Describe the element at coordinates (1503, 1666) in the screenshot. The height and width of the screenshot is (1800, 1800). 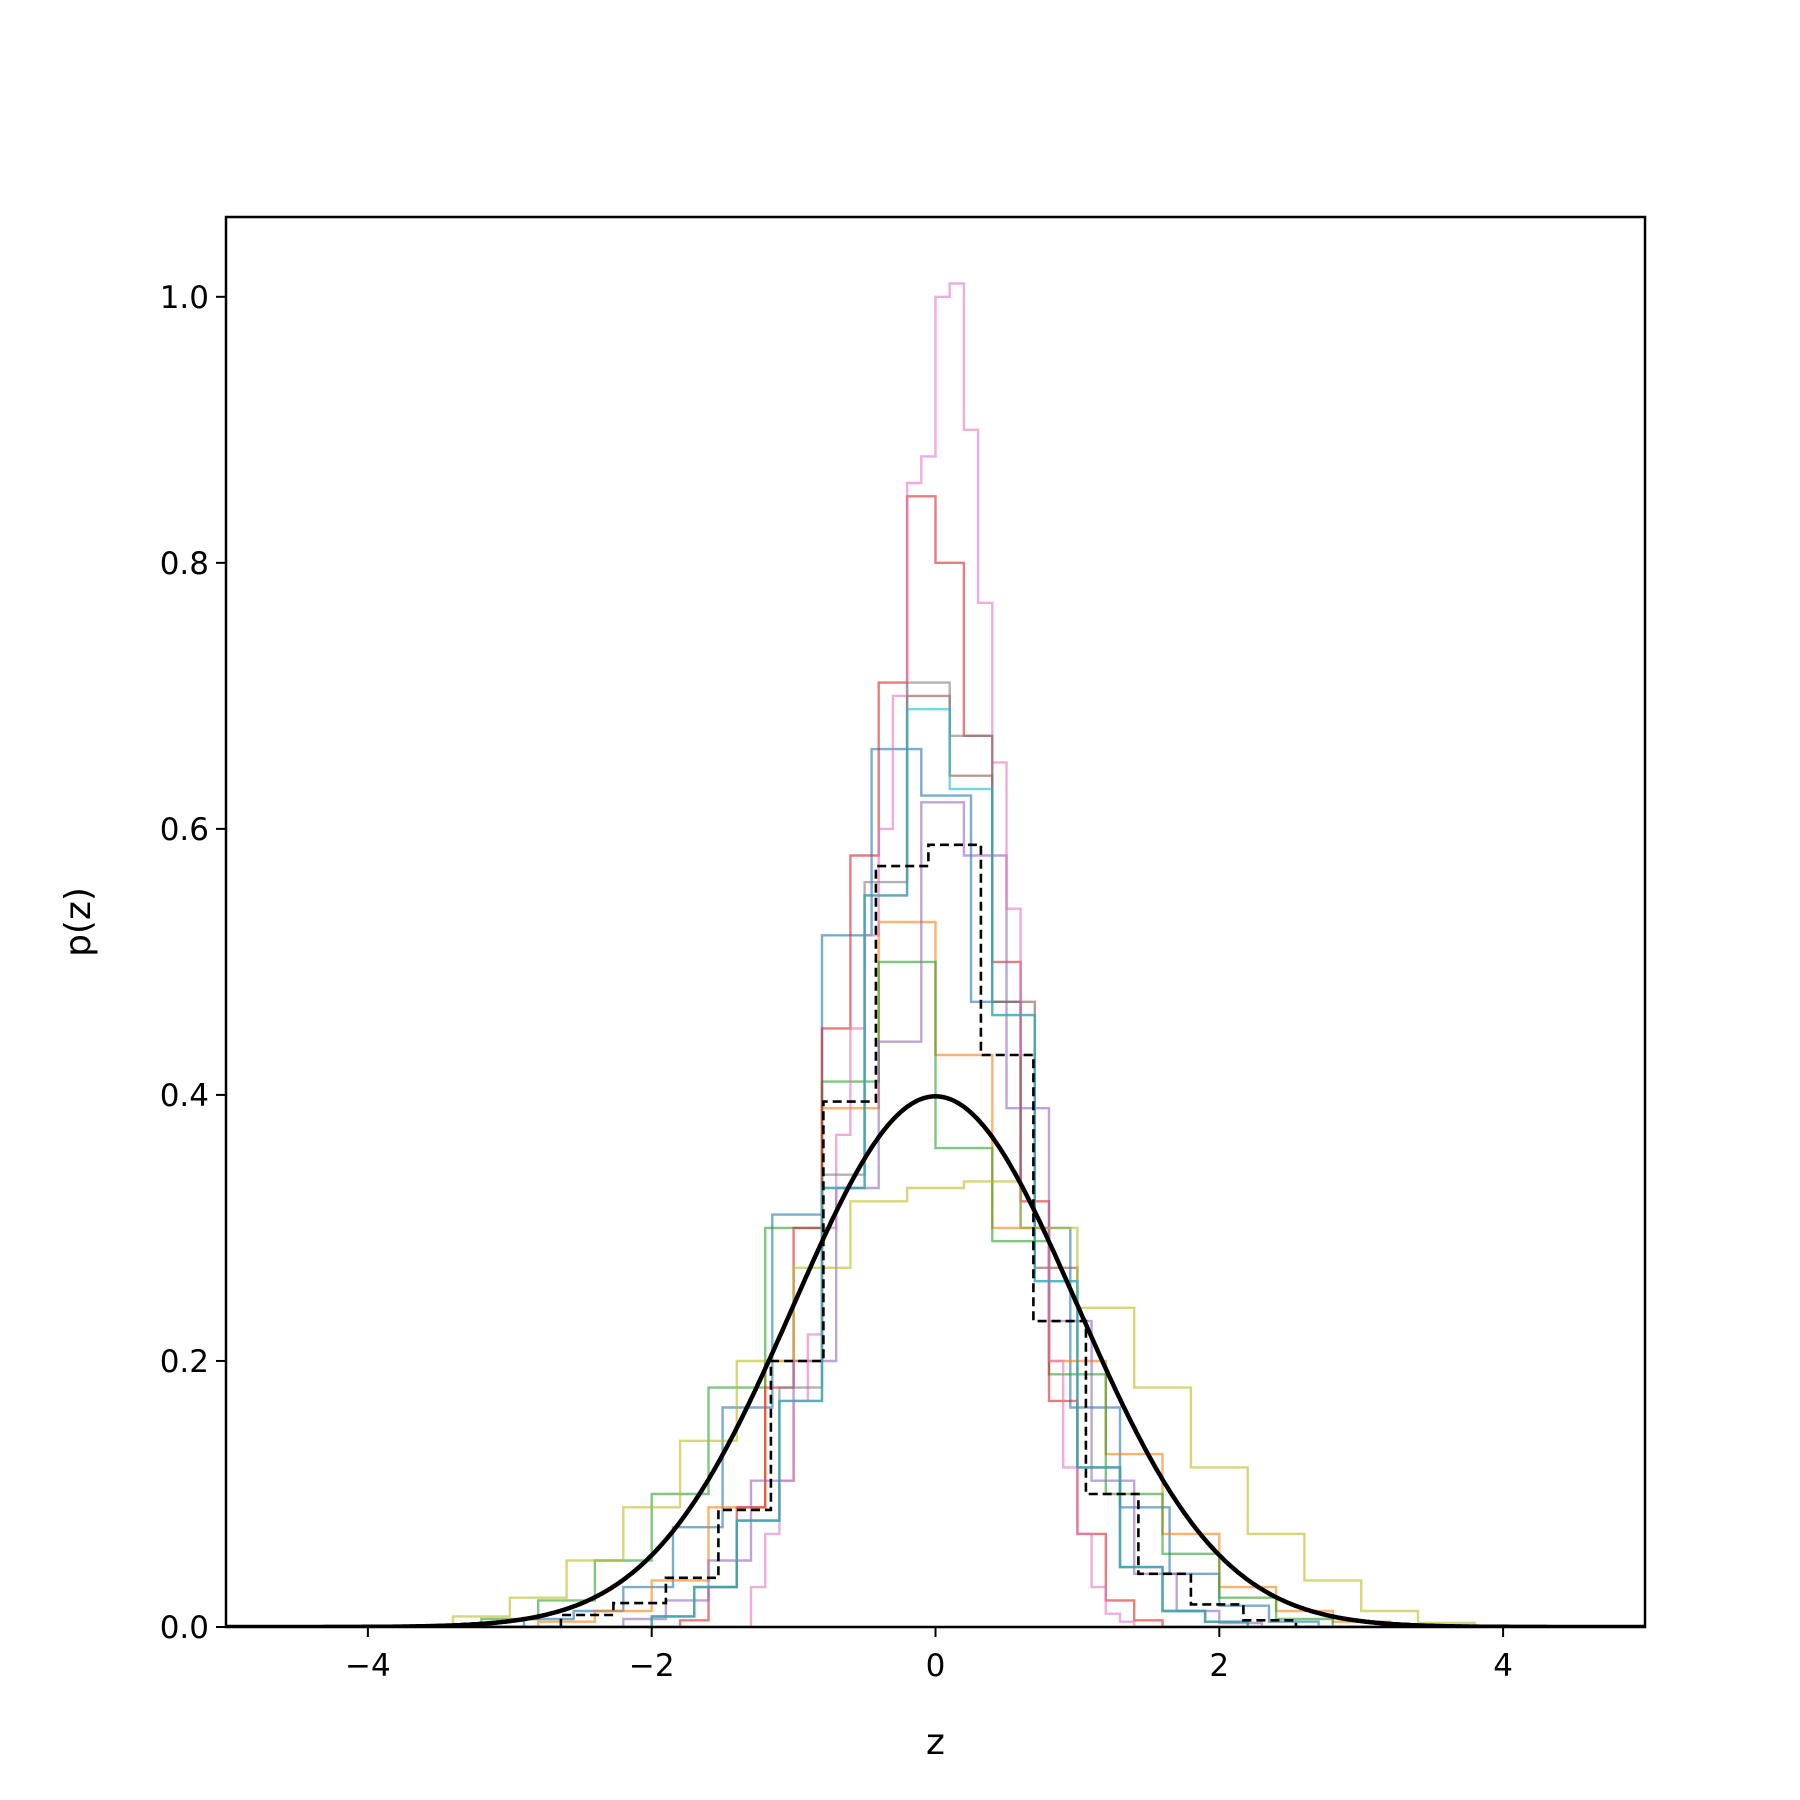
I see `x-tick-label: 4` at that location.